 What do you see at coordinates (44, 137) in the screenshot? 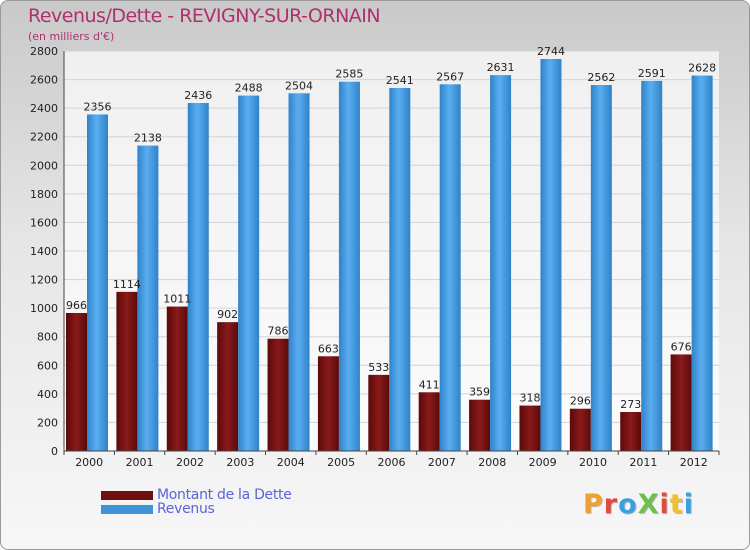
I see `y-tick-label: 2200` at bounding box center [44, 137].